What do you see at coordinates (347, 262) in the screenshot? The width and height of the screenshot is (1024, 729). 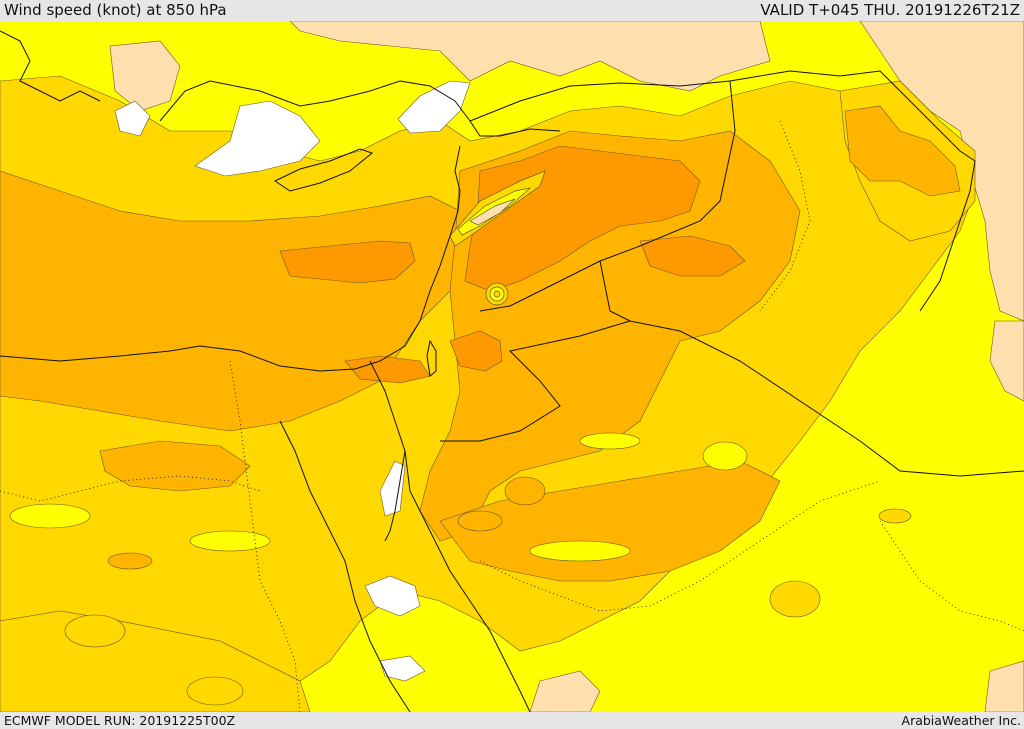 I see `orange-core-west` at bounding box center [347, 262].